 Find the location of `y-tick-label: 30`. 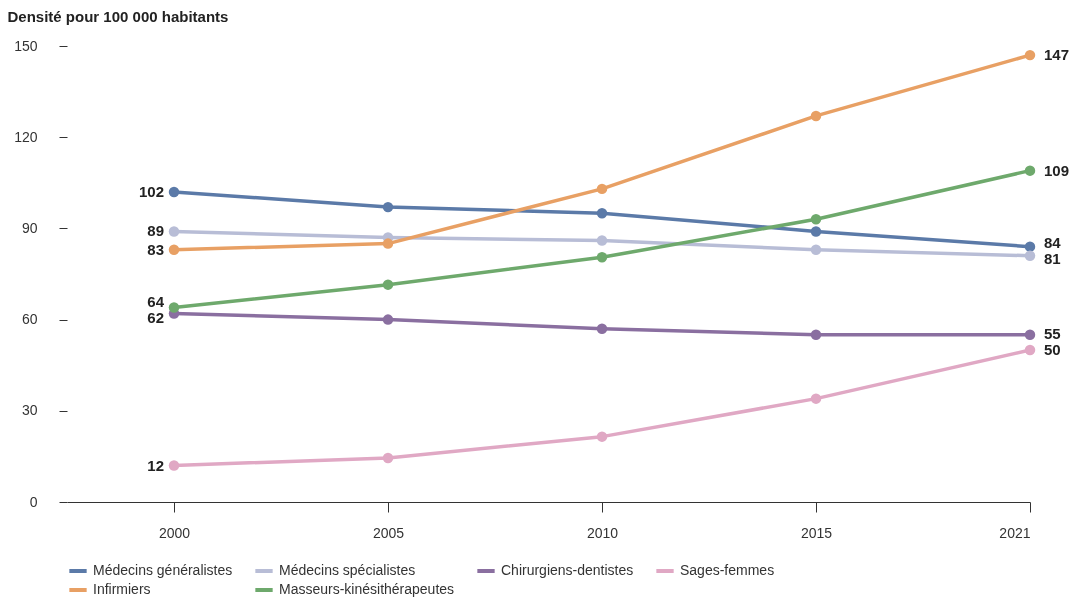

y-tick-label: 30 is located at coordinates (29, 410).